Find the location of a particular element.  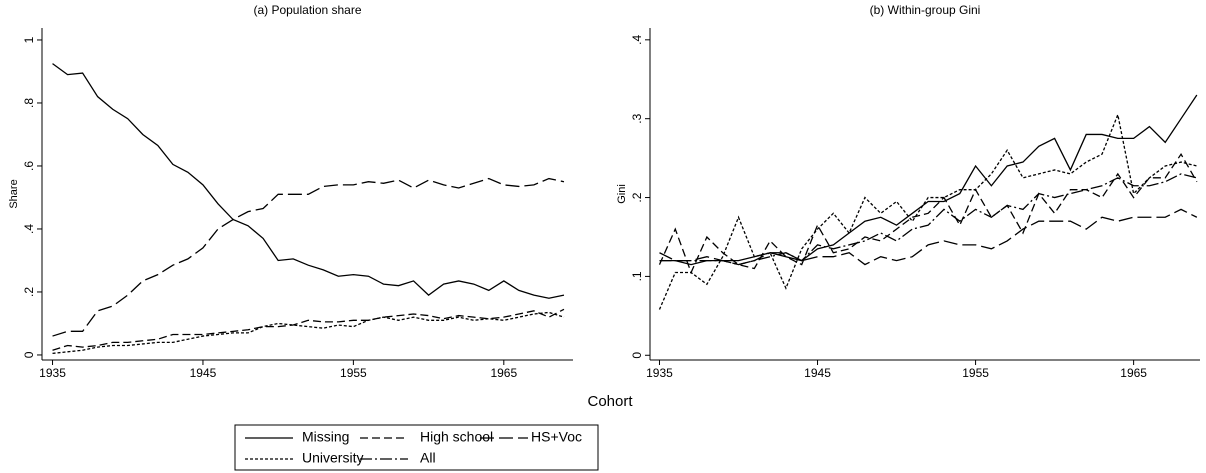

legend-label: Missing is located at coordinates (325, 437).